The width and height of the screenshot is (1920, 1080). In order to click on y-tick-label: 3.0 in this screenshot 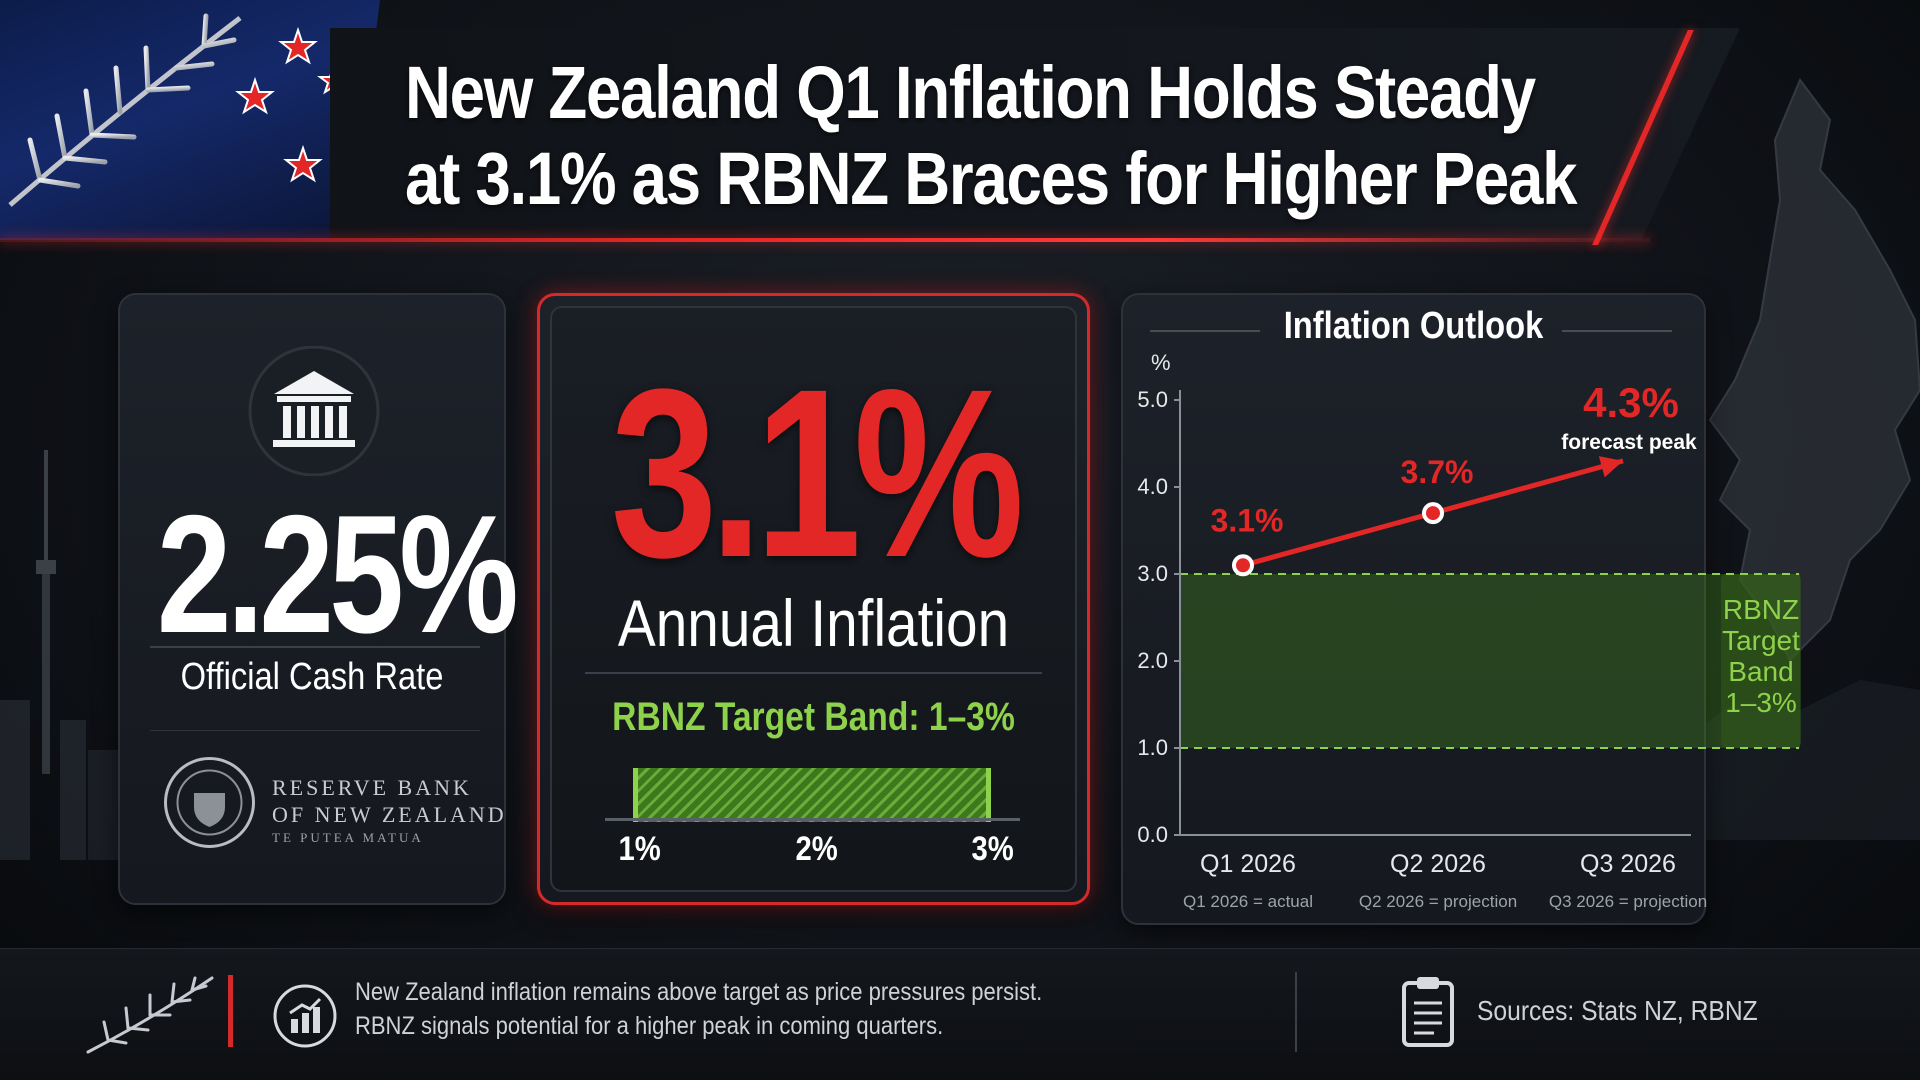, I will do `click(1152, 573)`.